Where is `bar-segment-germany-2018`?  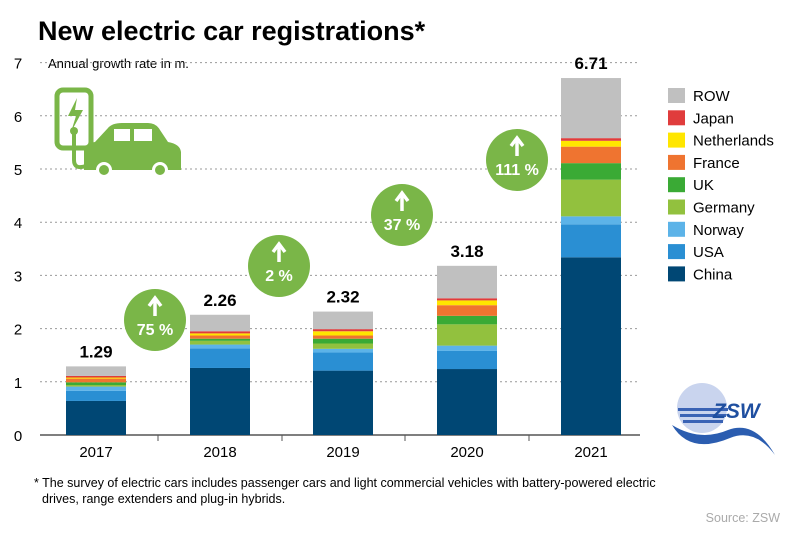
bar-segment-germany-2018 is located at coordinates (220, 342).